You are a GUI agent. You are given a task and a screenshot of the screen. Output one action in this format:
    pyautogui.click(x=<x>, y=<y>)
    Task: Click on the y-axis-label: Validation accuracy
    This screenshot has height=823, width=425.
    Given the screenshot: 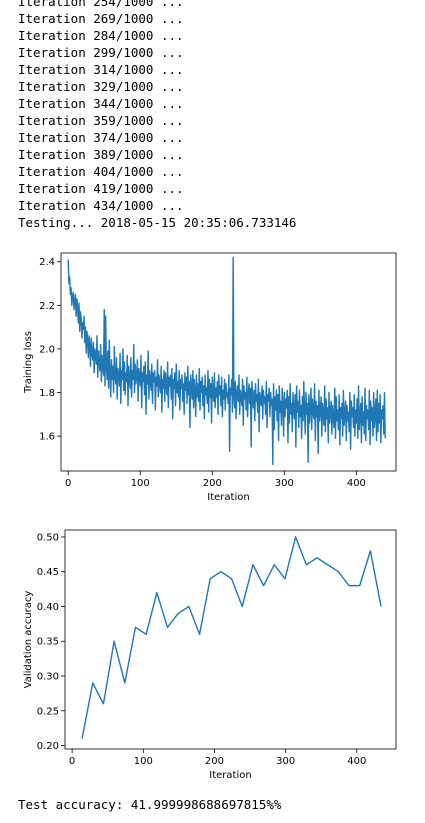 What is the action you would take?
    pyautogui.click(x=28, y=640)
    